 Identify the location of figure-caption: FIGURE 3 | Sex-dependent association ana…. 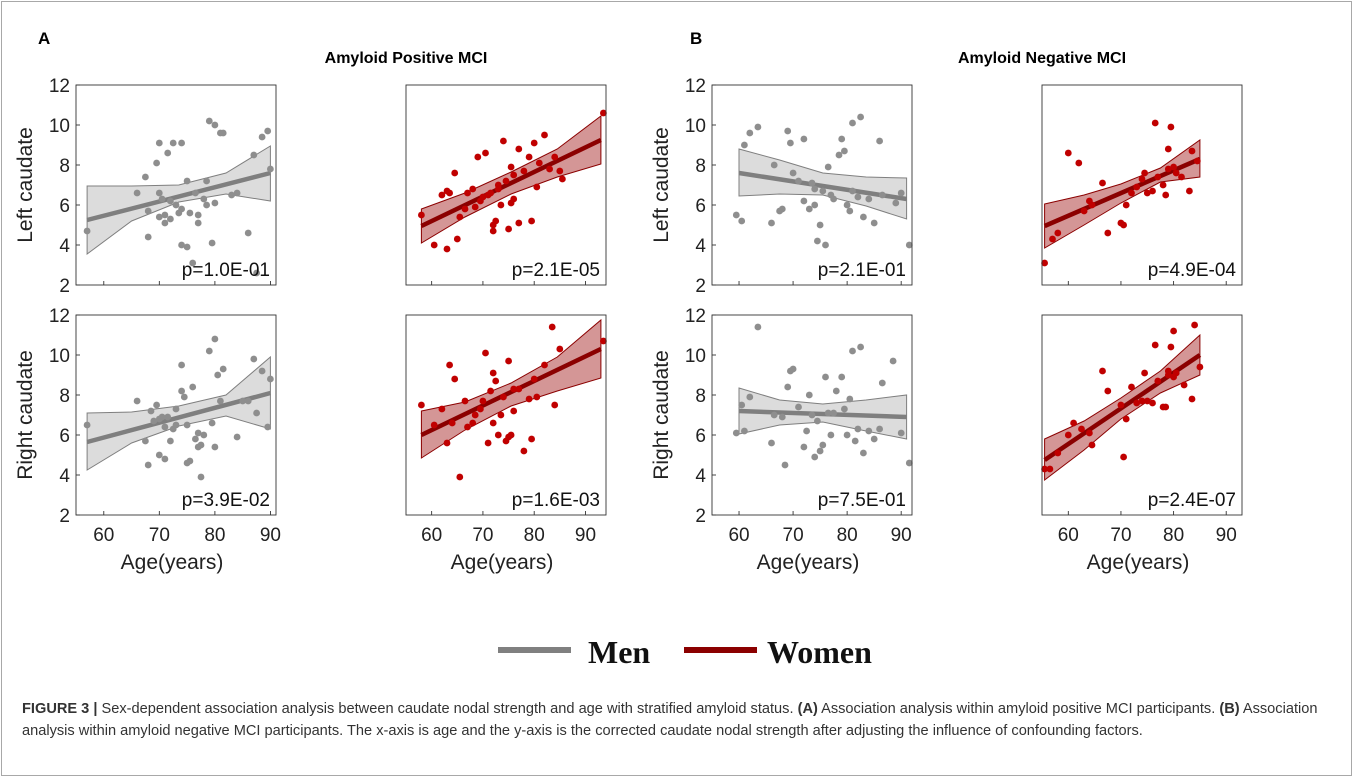
(677, 720).